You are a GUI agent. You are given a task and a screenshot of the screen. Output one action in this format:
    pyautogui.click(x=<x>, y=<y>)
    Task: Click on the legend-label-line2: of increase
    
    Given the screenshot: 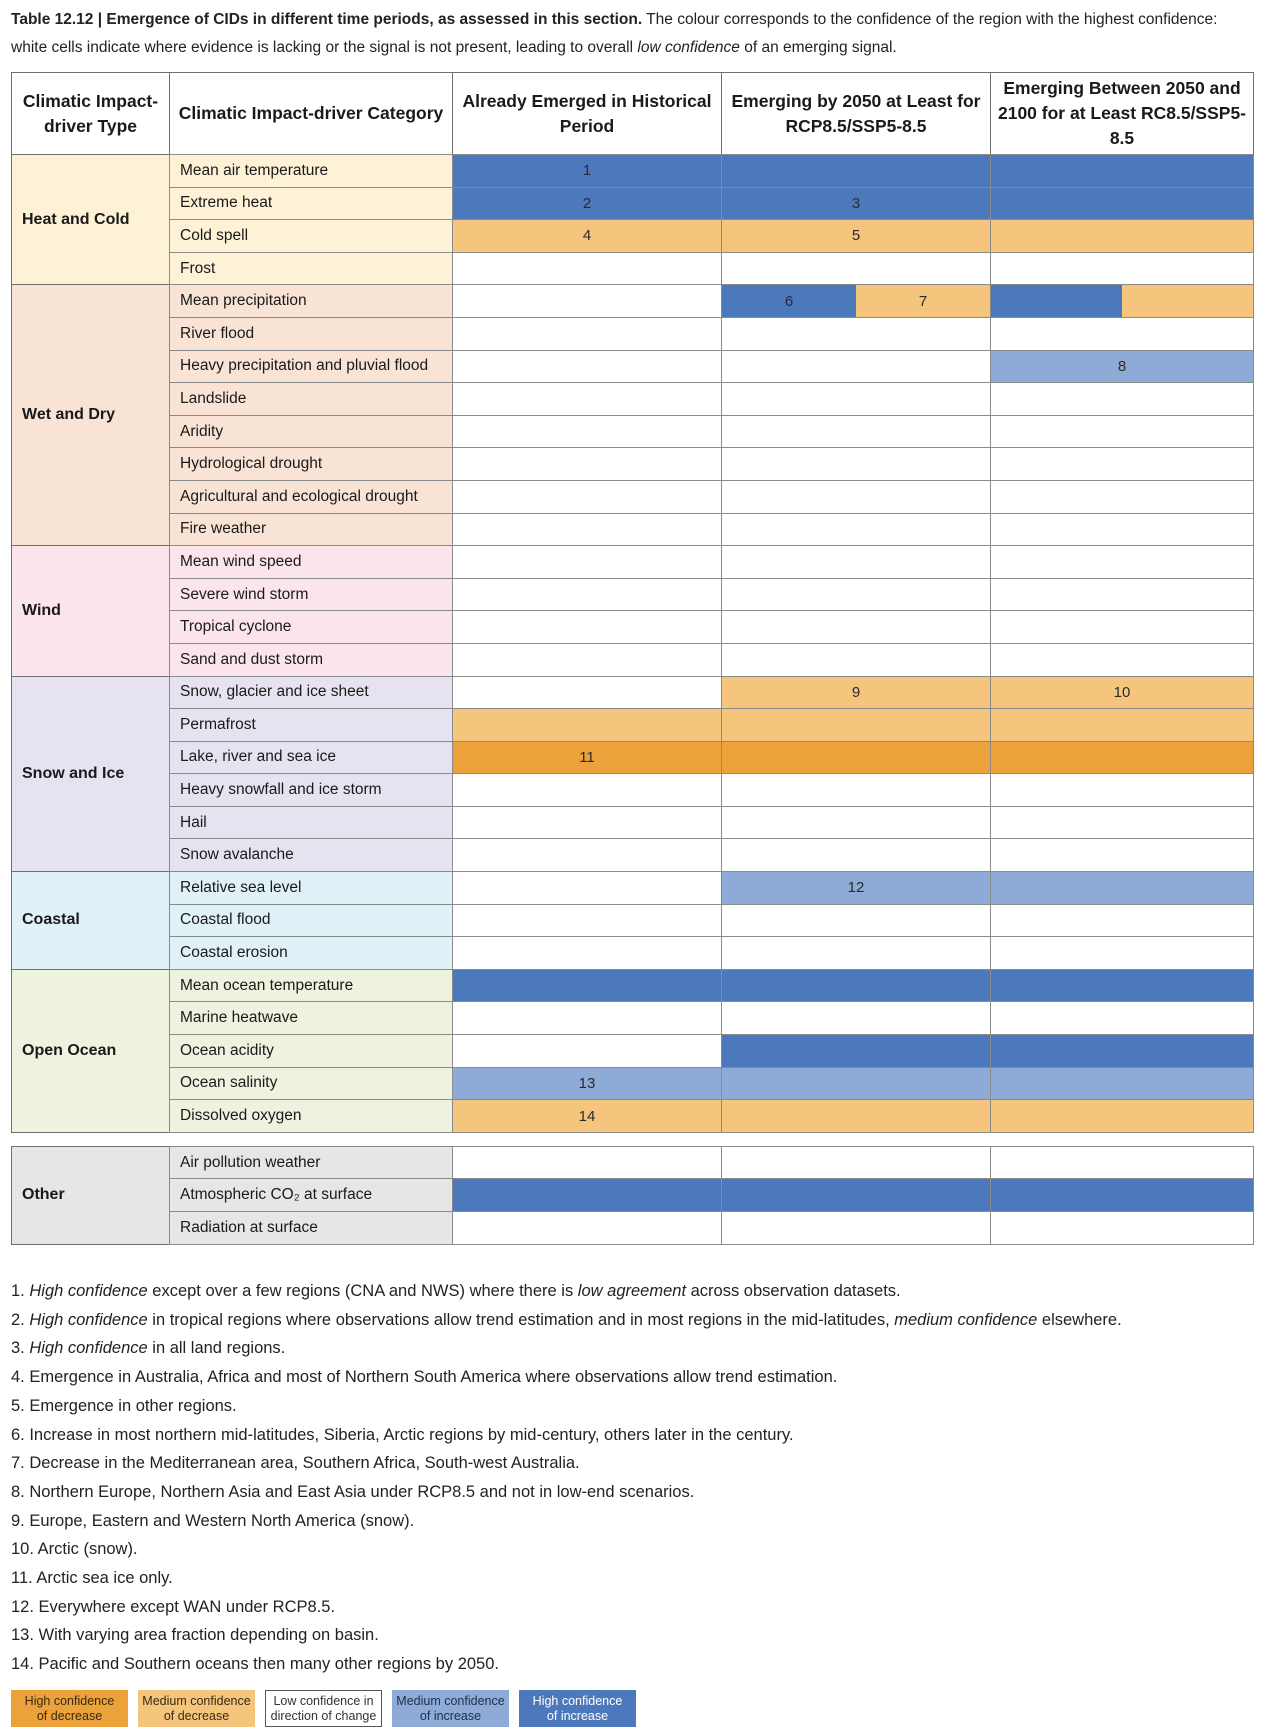 What is the action you would take?
    pyautogui.click(x=450, y=1715)
    